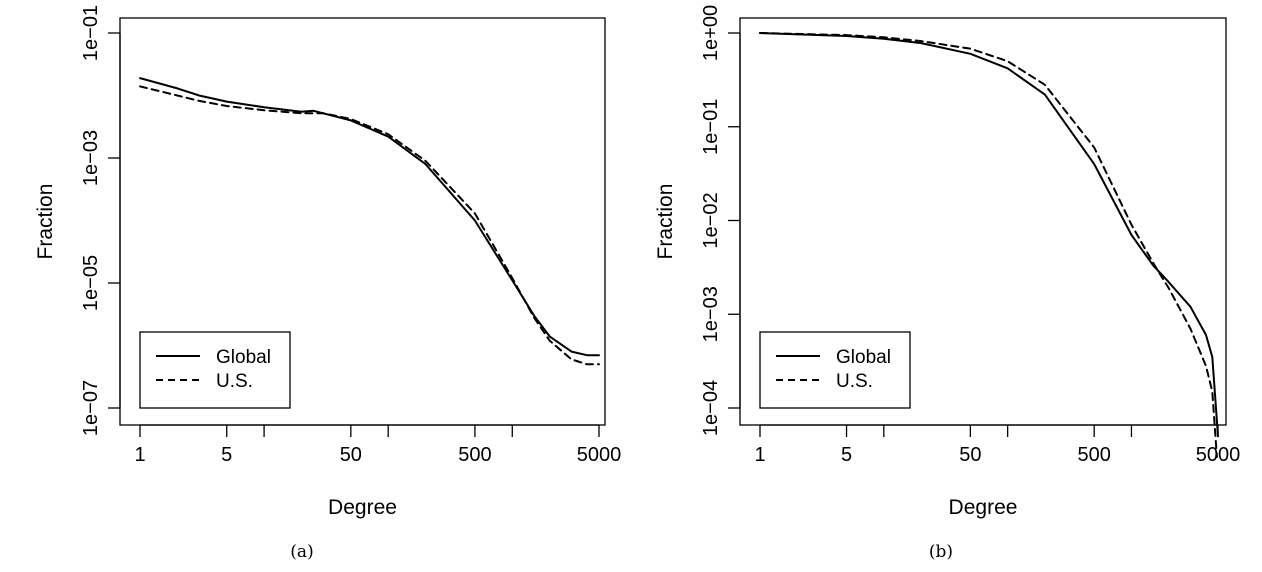 This screenshot has height=572, width=1262. I want to click on y-tick-label: 1e−07, so click(91, 408).